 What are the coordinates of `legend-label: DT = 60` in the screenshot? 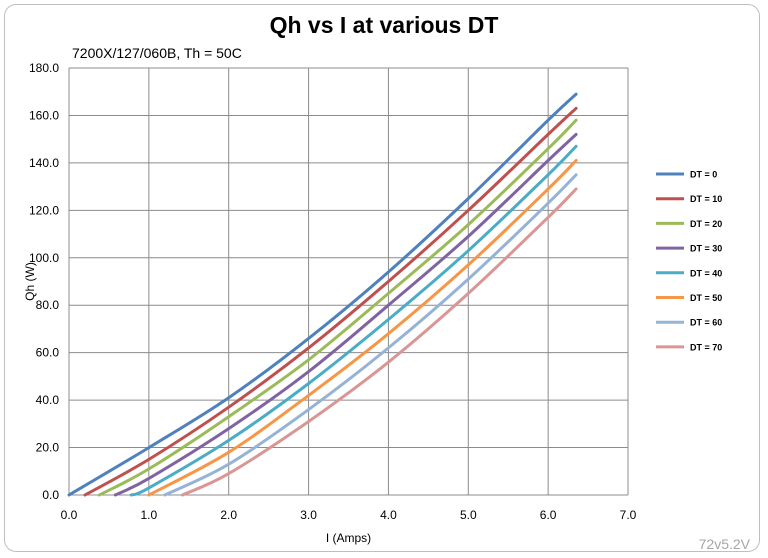 It's located at (706, 323).